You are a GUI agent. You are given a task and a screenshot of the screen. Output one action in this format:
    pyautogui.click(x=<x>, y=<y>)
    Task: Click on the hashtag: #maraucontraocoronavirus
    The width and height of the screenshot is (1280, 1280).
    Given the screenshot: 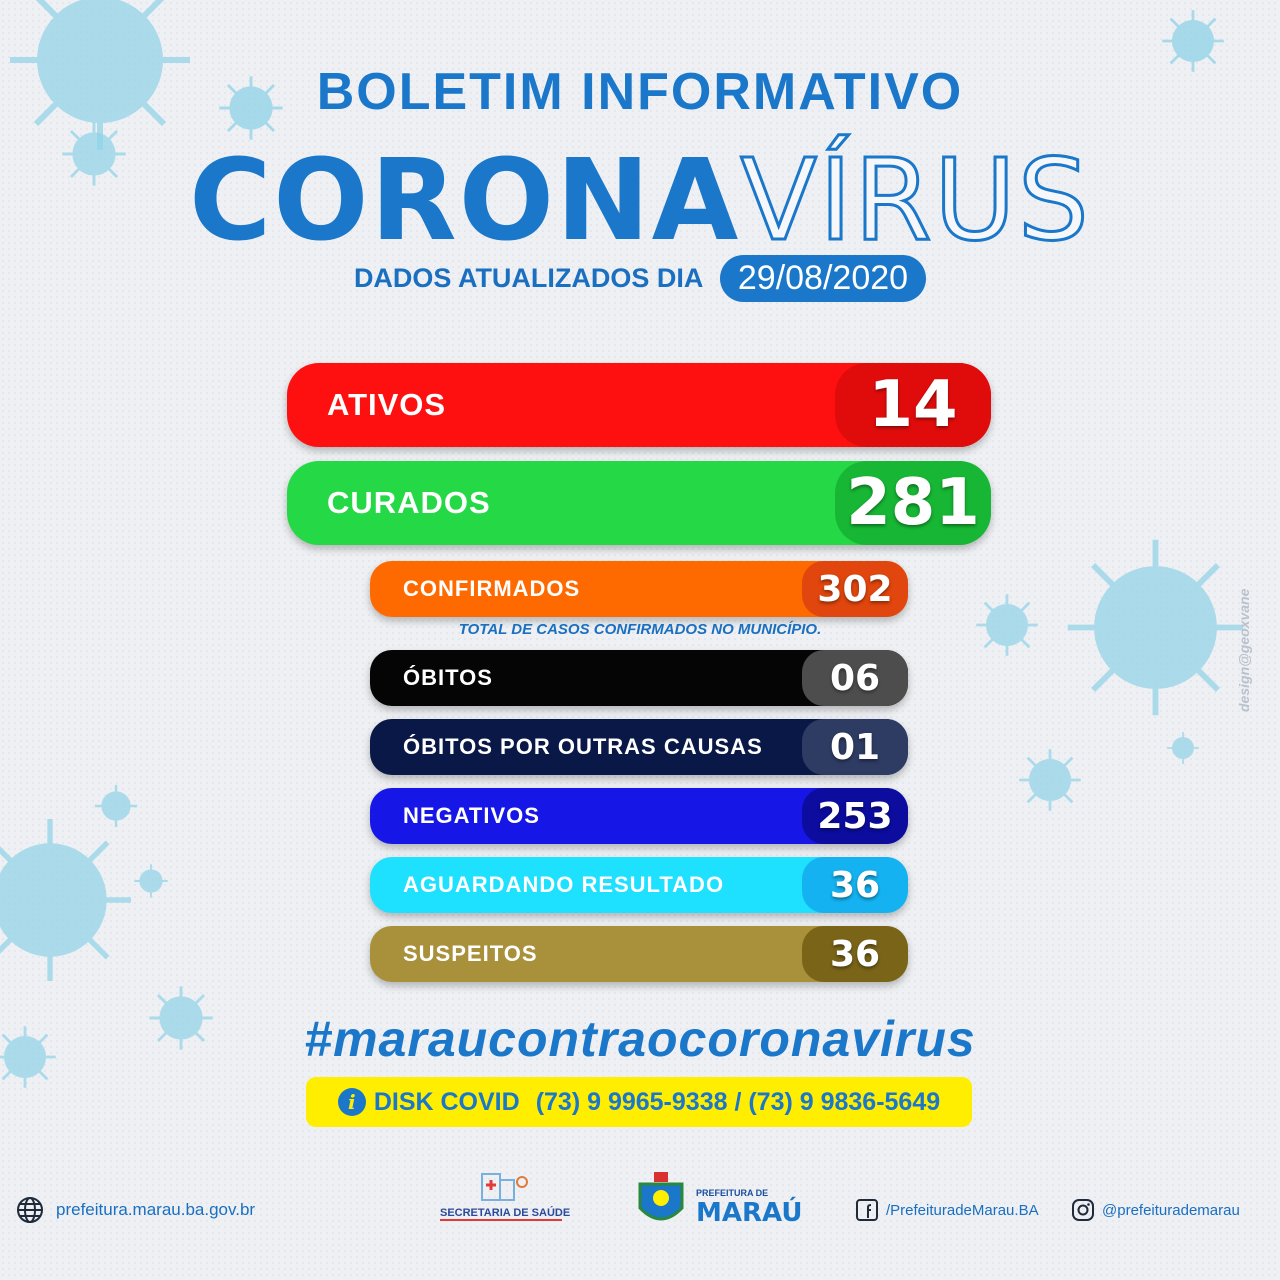 What is the action you would take?
    pyautogui.click(x=640, y=1039)
    